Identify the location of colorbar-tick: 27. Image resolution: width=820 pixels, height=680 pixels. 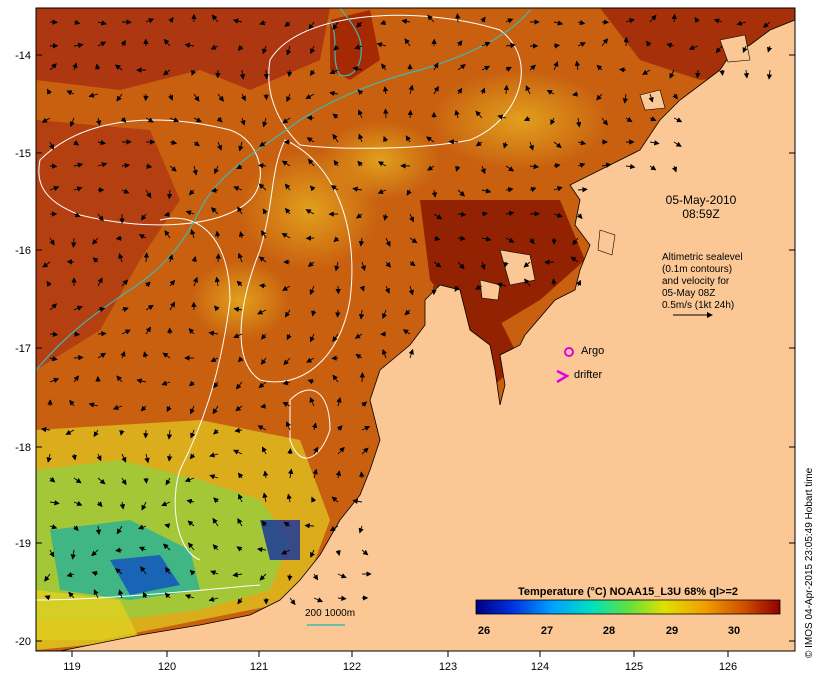
(547, 631).